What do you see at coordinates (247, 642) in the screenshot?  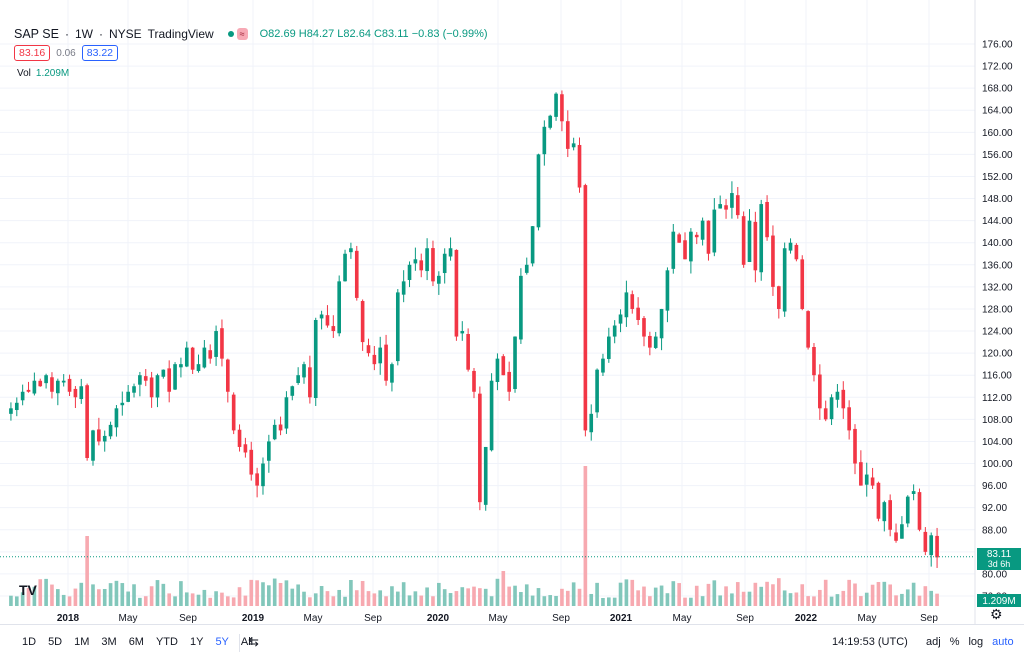 I see `range-all: All` at bounding box center [247, 642].